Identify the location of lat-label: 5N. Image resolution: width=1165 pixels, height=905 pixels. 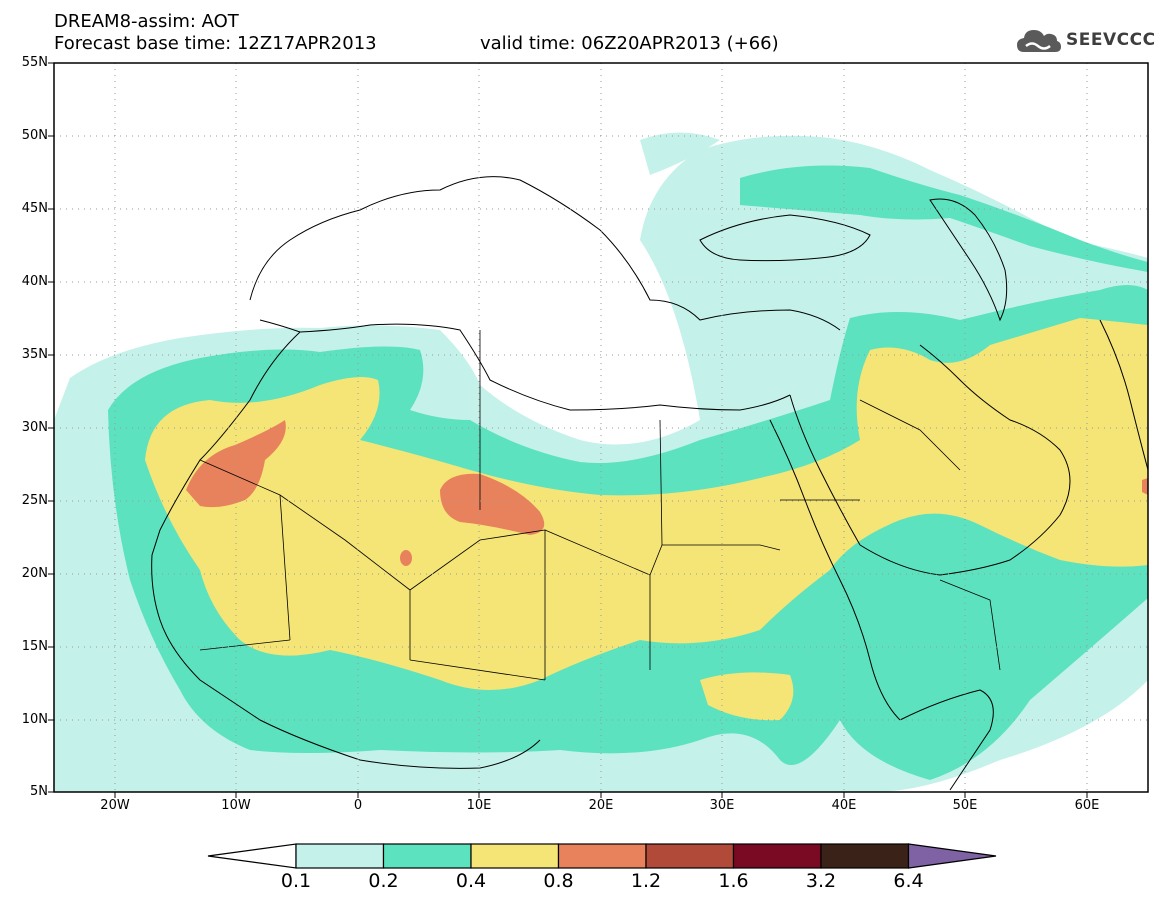
(39, 791).